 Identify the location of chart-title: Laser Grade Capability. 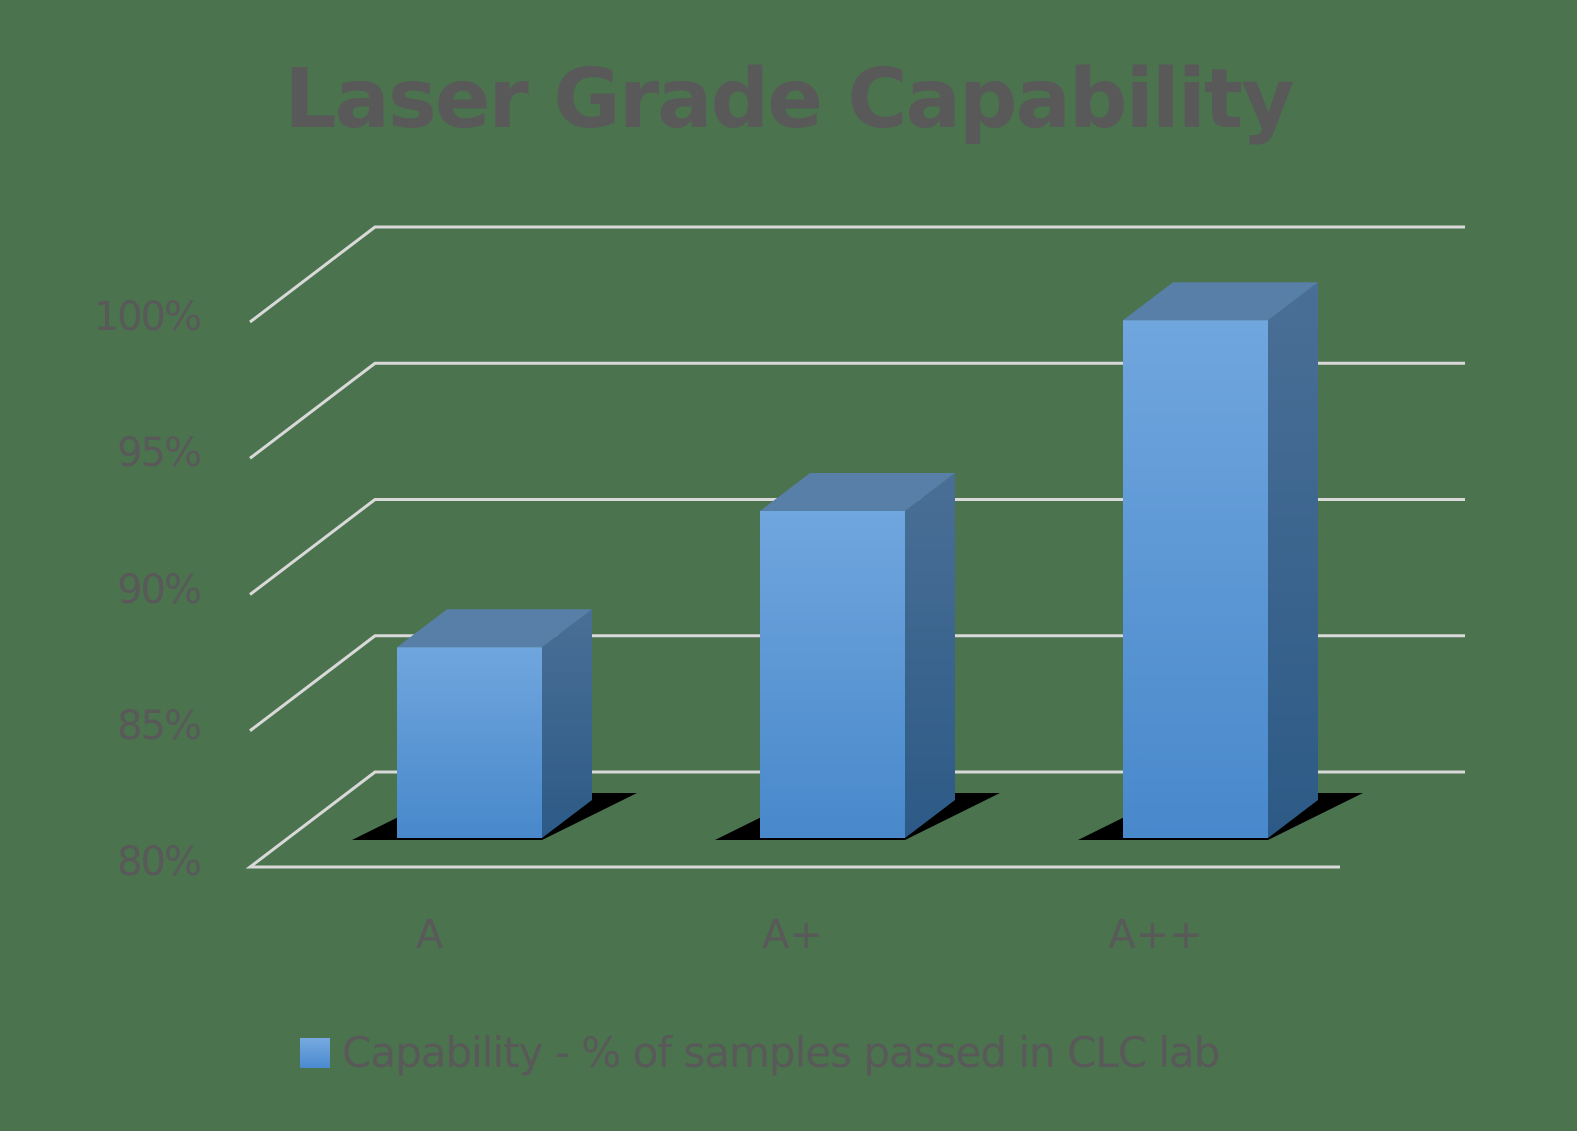
(789, 99).